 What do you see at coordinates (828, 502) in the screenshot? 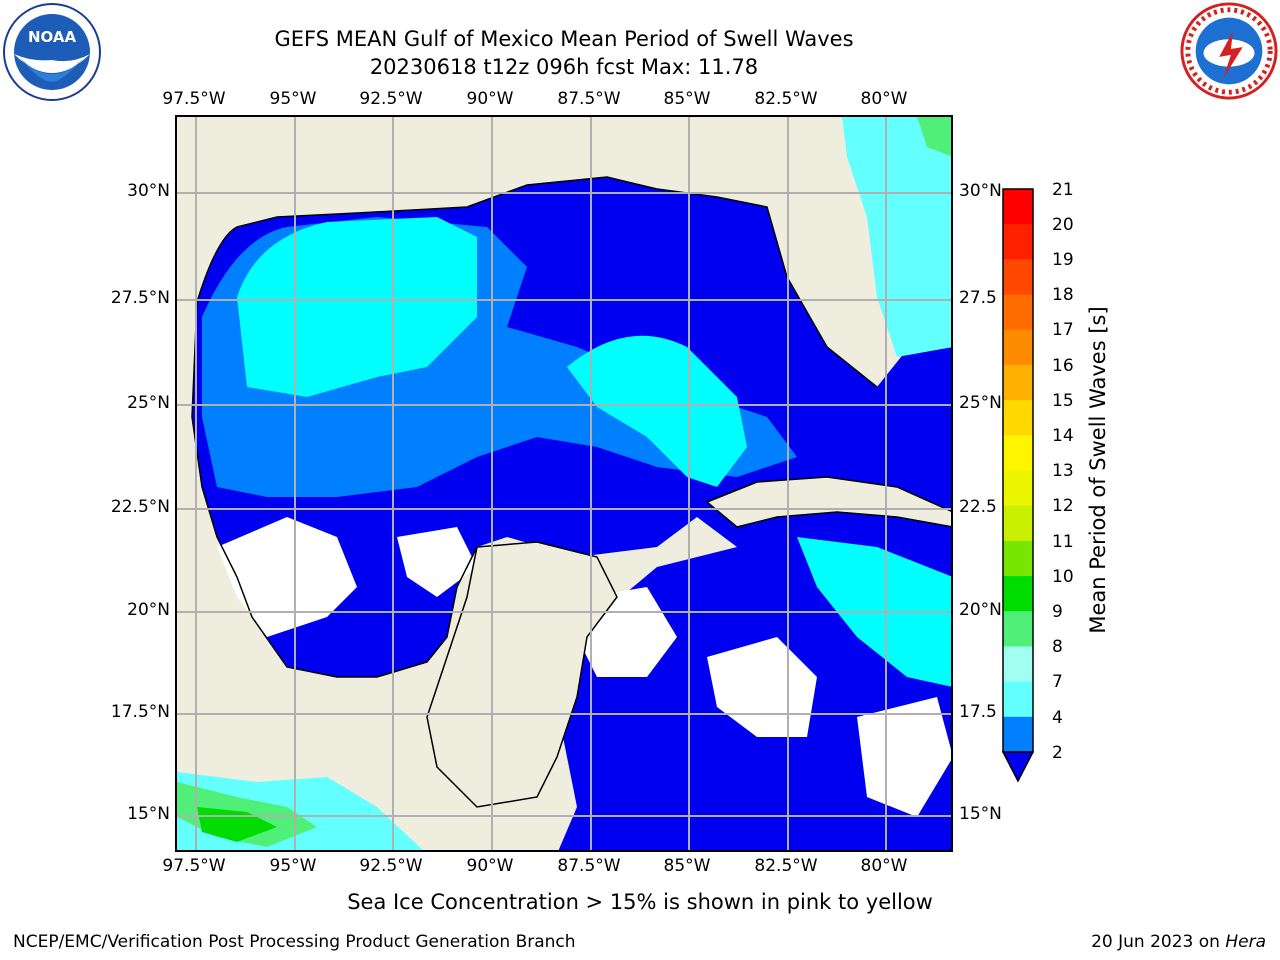
I see `cuba` at bounding box center [828, 502].